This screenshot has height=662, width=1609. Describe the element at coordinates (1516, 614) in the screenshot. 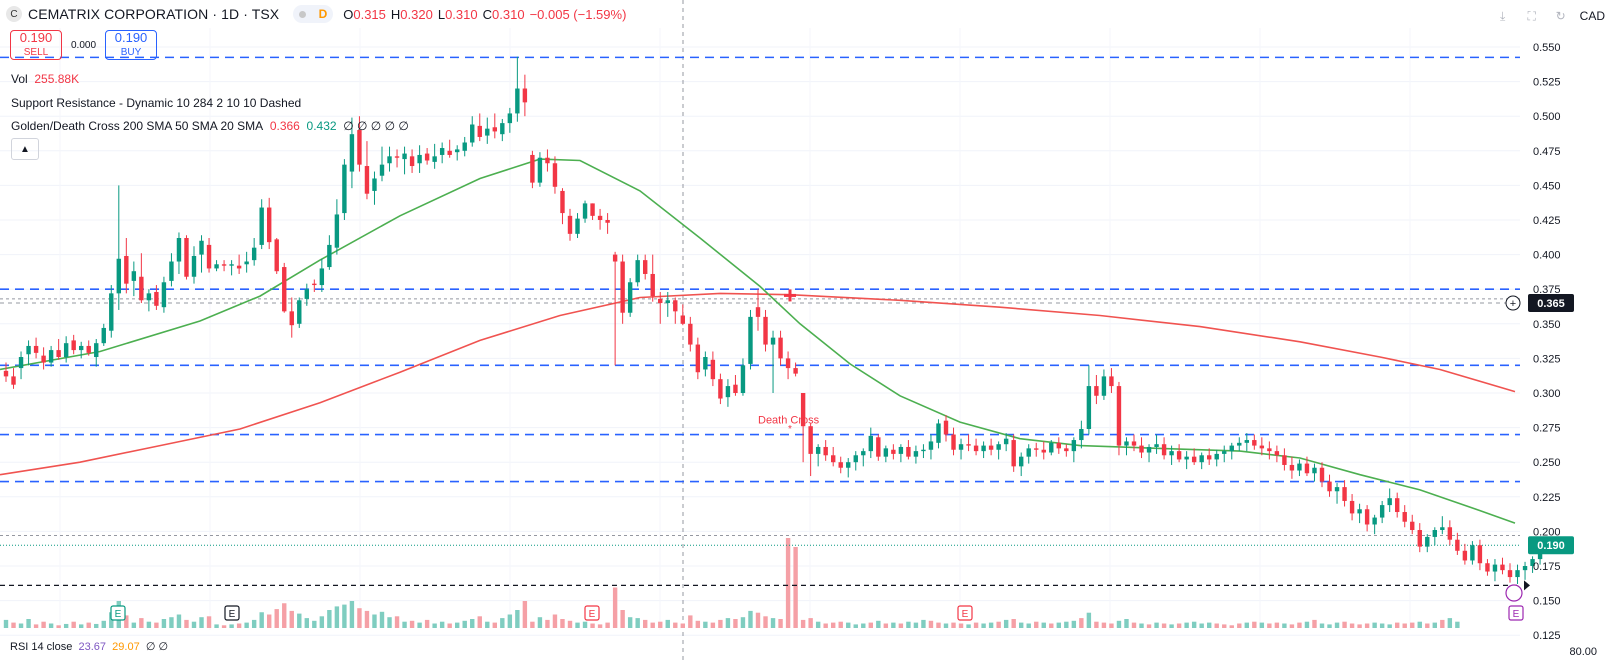

I see `svg-text: E` at that location.